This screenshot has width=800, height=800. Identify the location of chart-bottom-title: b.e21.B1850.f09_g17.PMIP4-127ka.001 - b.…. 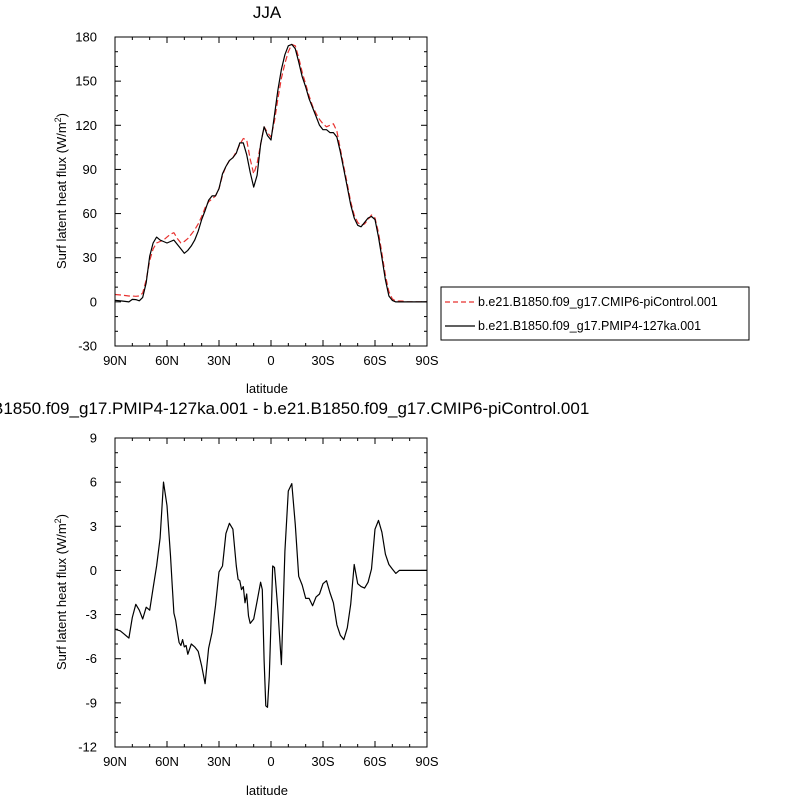
(294, 408).